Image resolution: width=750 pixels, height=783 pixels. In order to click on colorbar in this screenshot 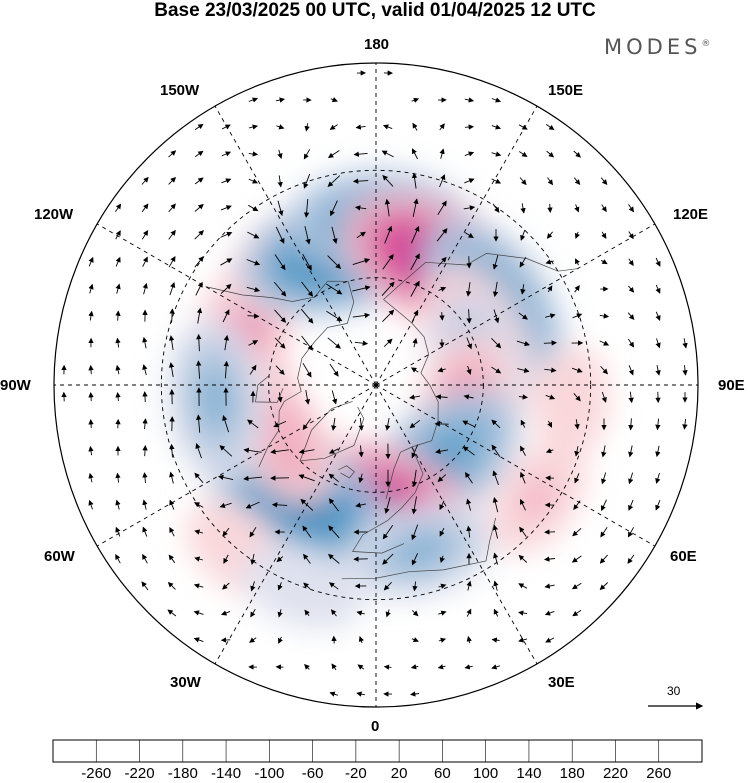, I will do `click(377, 751)`.